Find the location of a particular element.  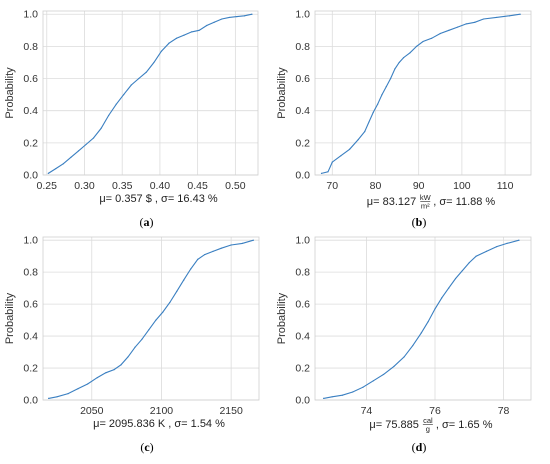

x-tick-label: 2150 is located at coordinates (231, 411).